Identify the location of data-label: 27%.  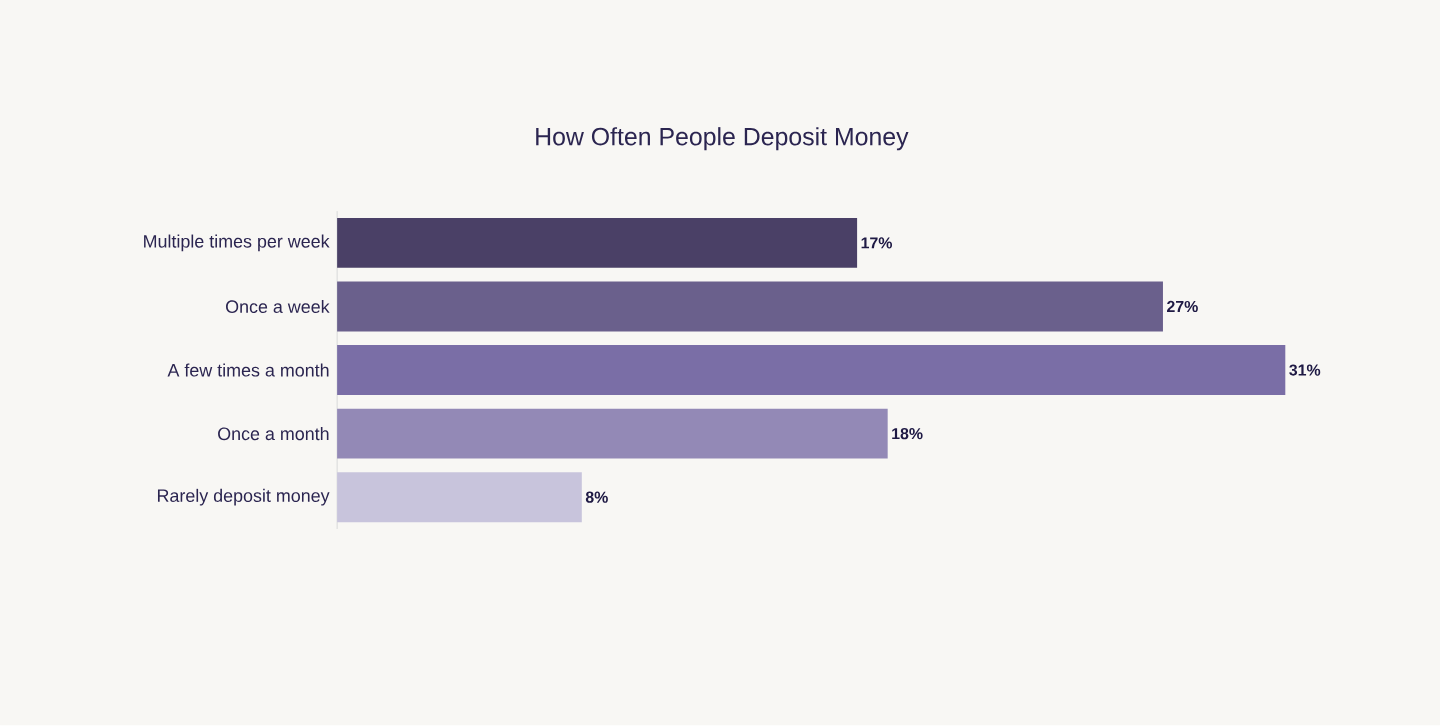
(1182, 307).